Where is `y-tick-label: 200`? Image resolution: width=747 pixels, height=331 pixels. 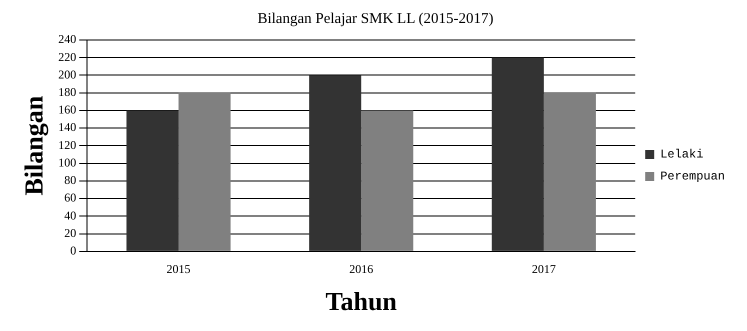 y-tick-label: 200 is located at coordinates (67, 74).